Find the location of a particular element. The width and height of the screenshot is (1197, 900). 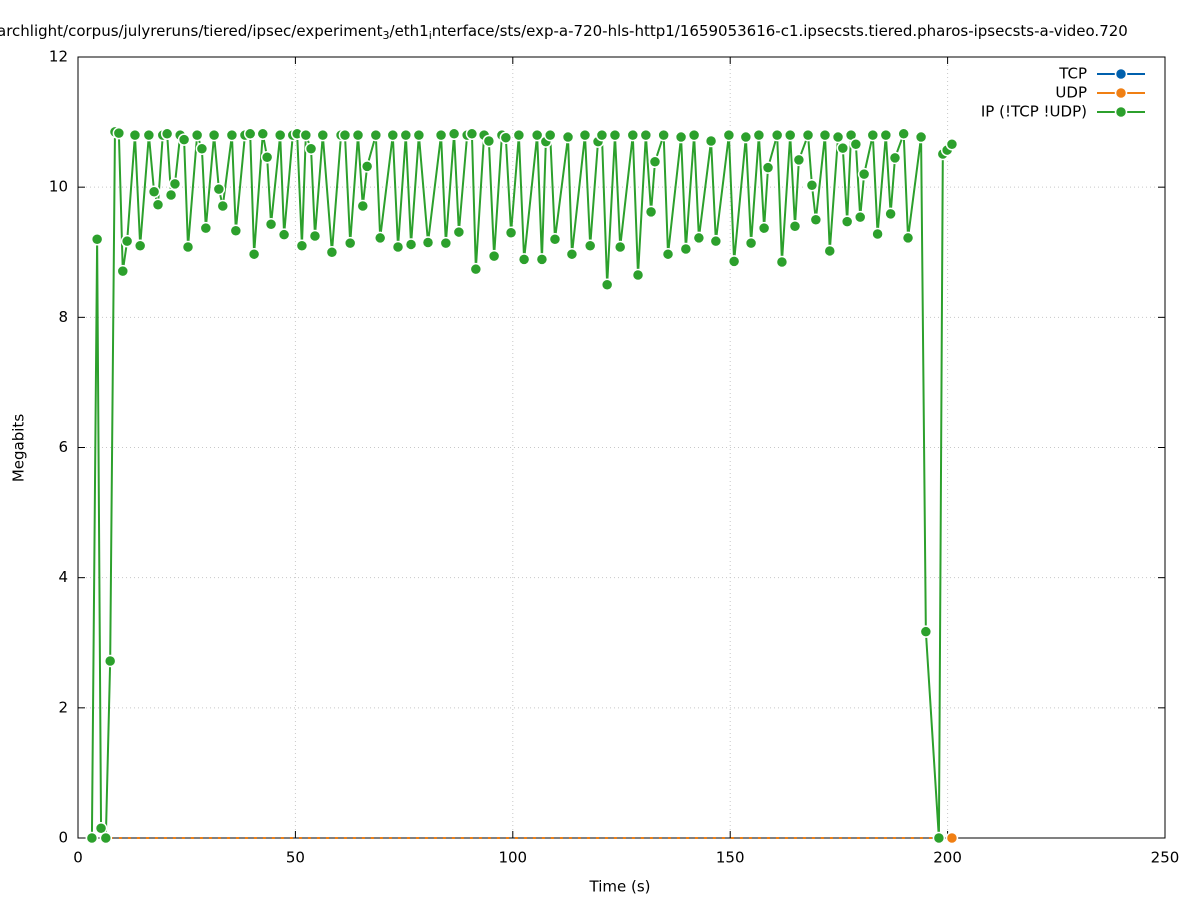

y-axis-label: Megabits is located at coordinates (19, 448).